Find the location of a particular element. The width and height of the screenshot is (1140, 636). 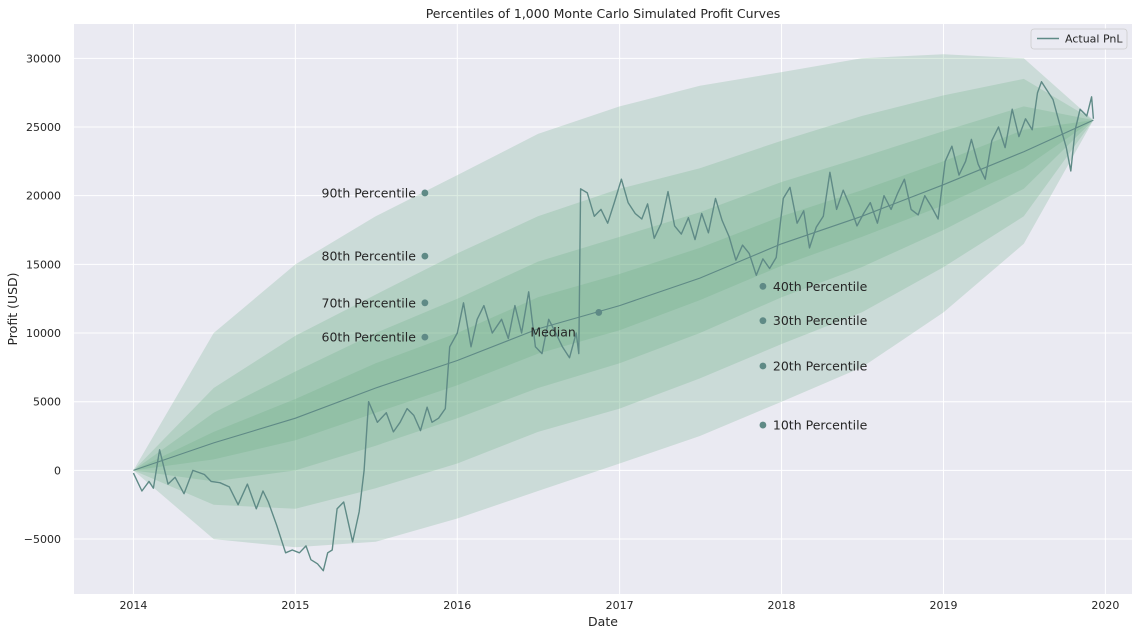

y-tick-labels: −5000 0 5000 10000 15000 20000 25000 30000 is located at coordinates (42, 299).